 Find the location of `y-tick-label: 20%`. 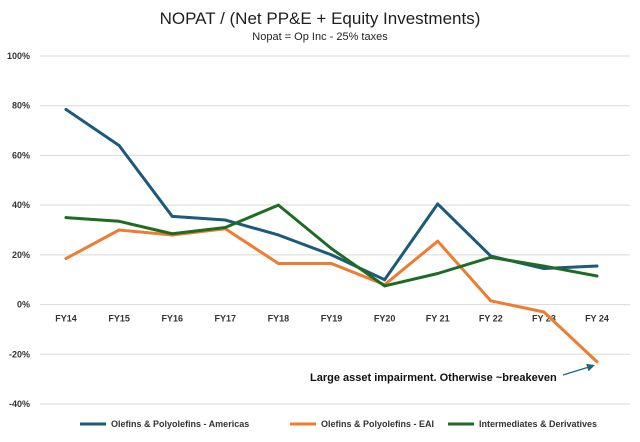

y-tick-label: 20% is located at coordinates (21, 255).